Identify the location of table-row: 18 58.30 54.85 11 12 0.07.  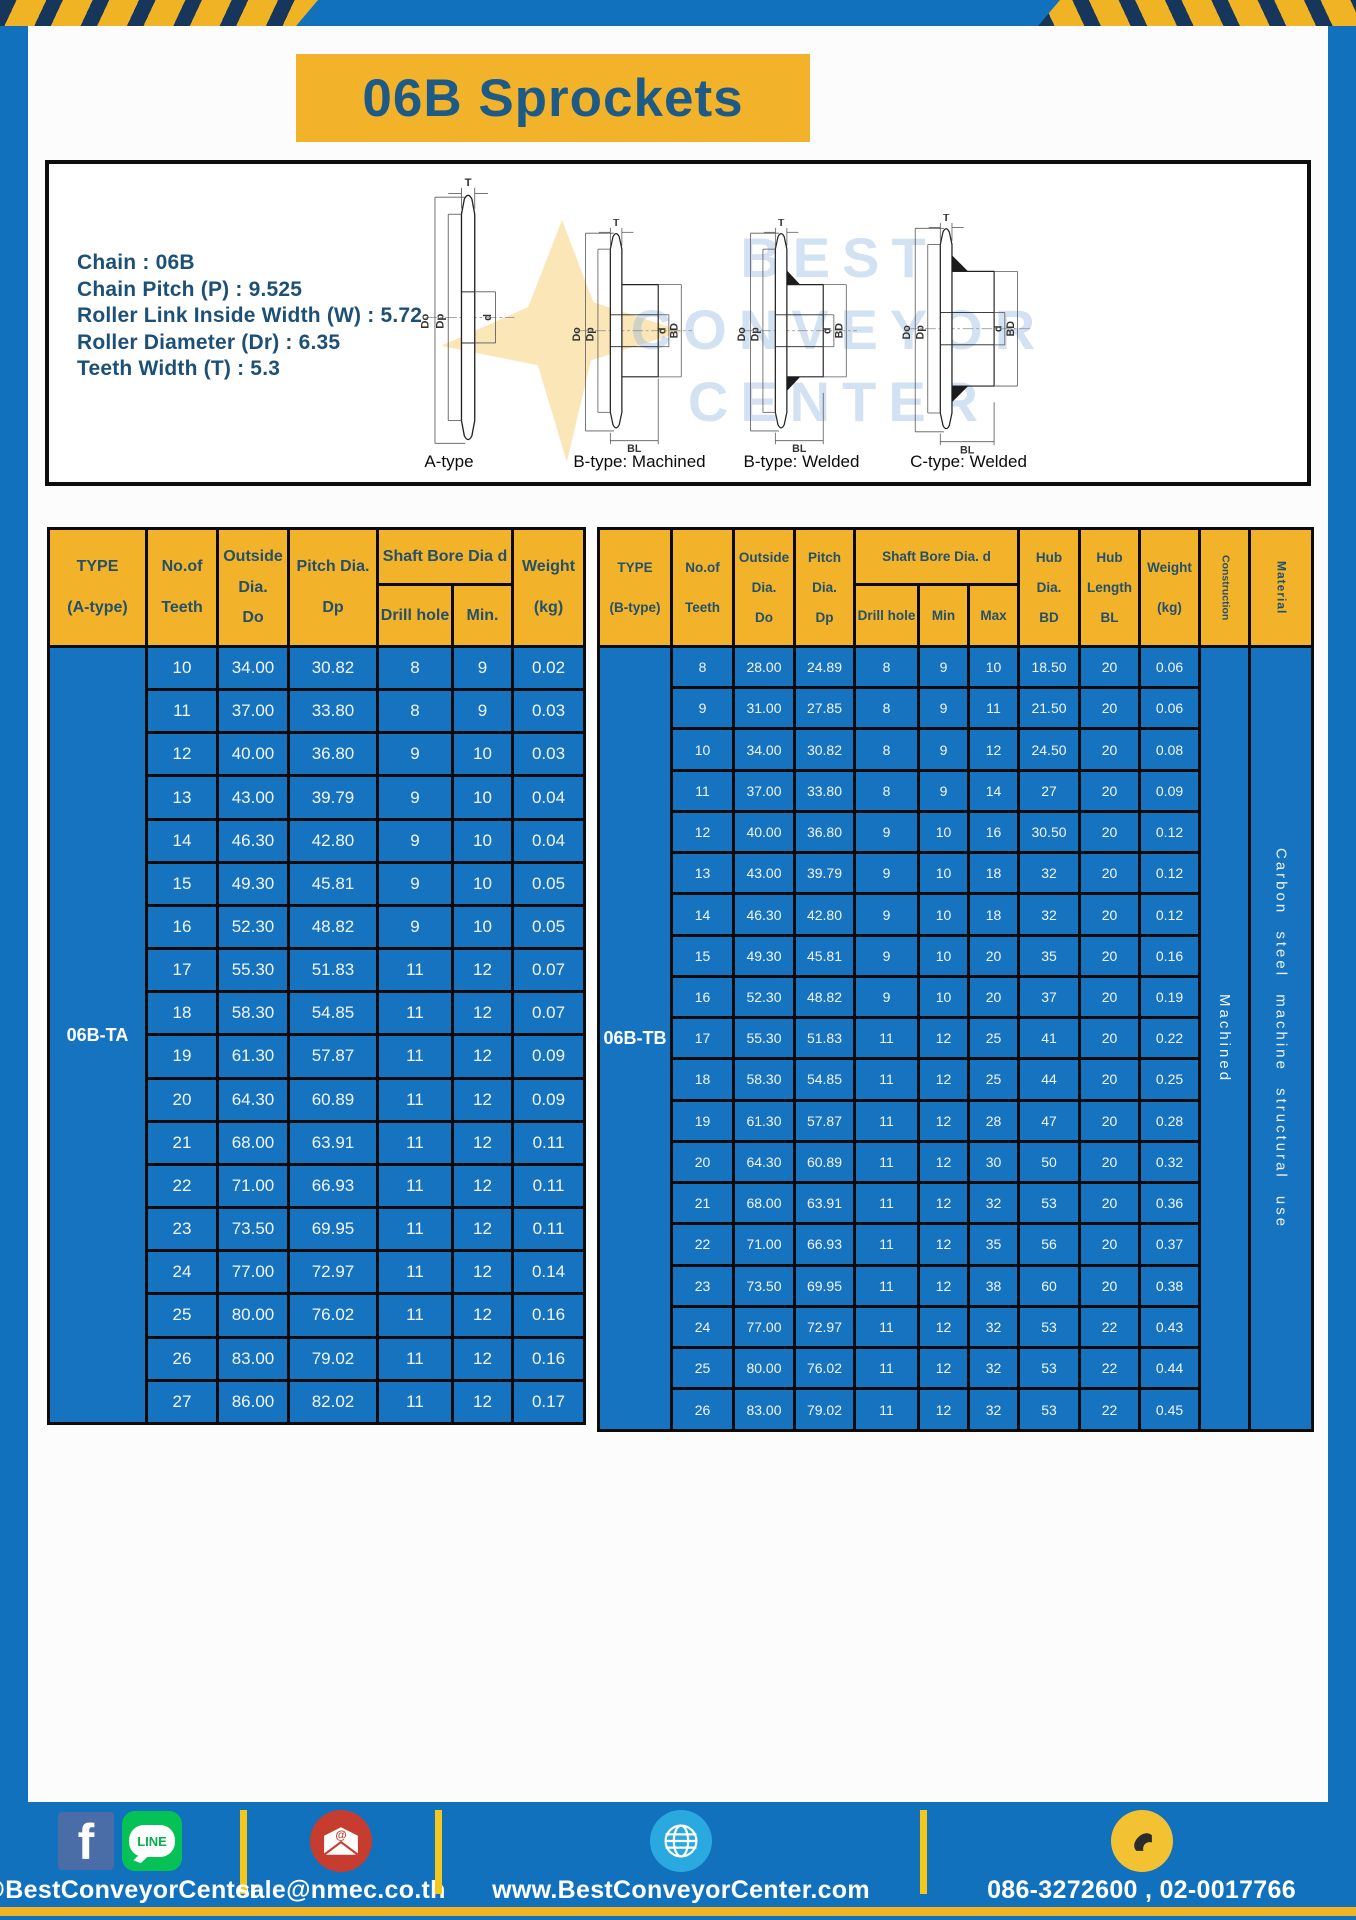
(317, 1013).